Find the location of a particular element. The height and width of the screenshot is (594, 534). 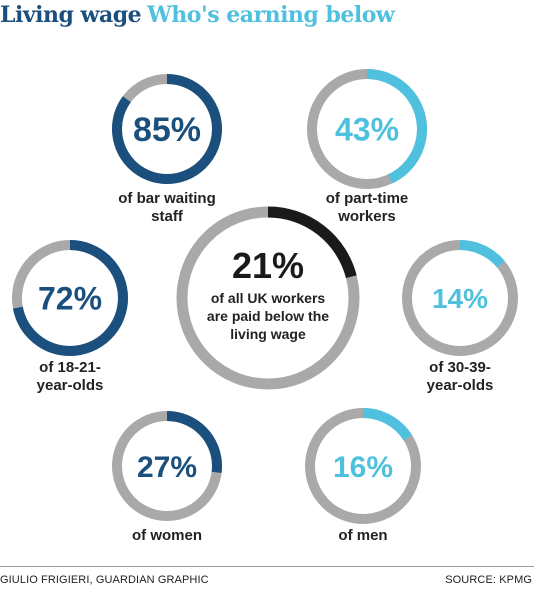

source-text: SOURCE: KPMG is located at coordinates (488, 580).